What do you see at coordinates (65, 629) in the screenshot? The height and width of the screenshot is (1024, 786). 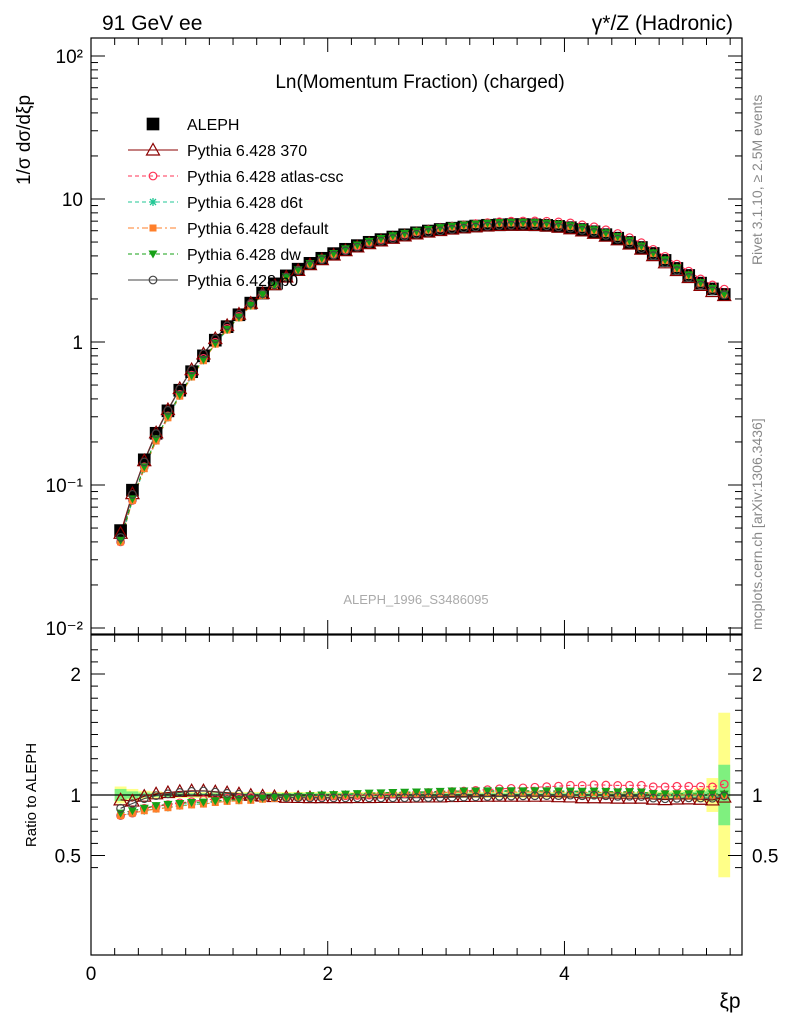 I see `main-y-tick-label: 10⁻²` at bounding box center [65, 629].